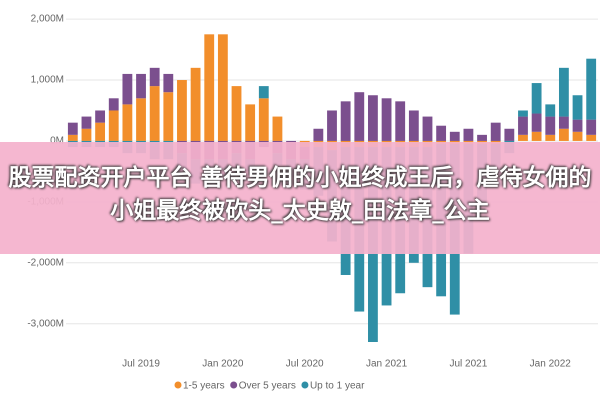 This screenshot has width=600, height=400. What do you see at coordinates (551, 364) in the screenshot?
I see `x-tick-label: Jan 2022` at bounding box center [551, 364].